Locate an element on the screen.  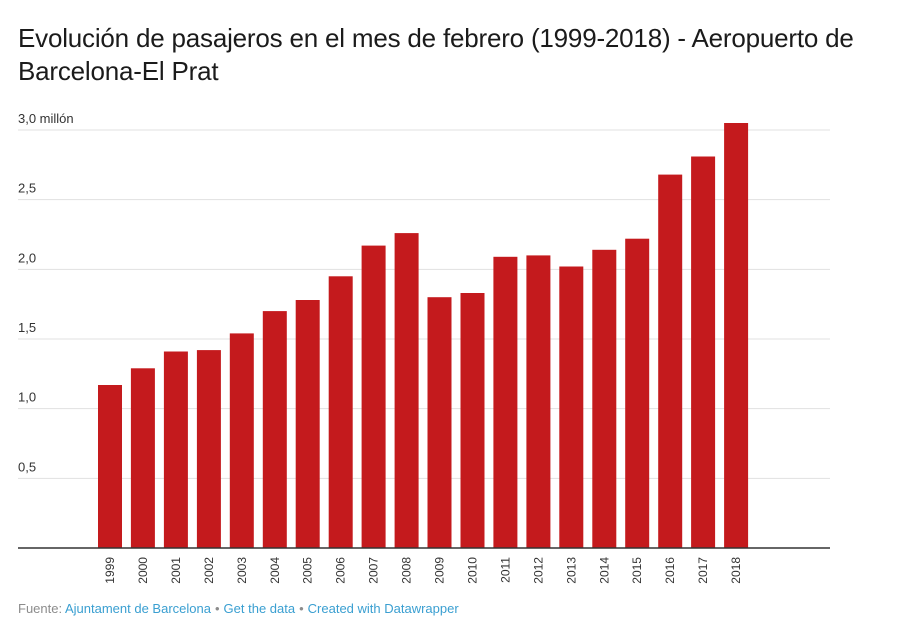
bar-2006 is located at coordinates (340, 412).